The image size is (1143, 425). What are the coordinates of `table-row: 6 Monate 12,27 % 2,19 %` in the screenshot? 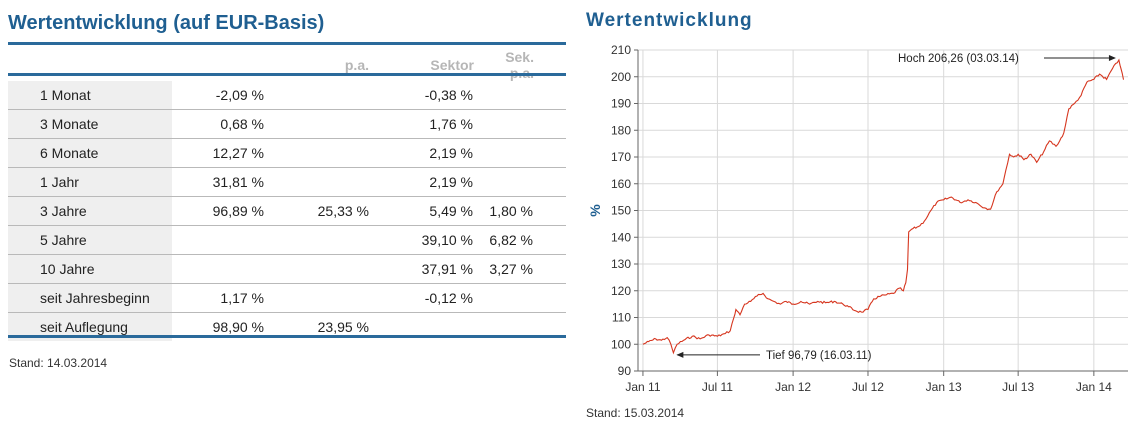 It's located at (287, 153).